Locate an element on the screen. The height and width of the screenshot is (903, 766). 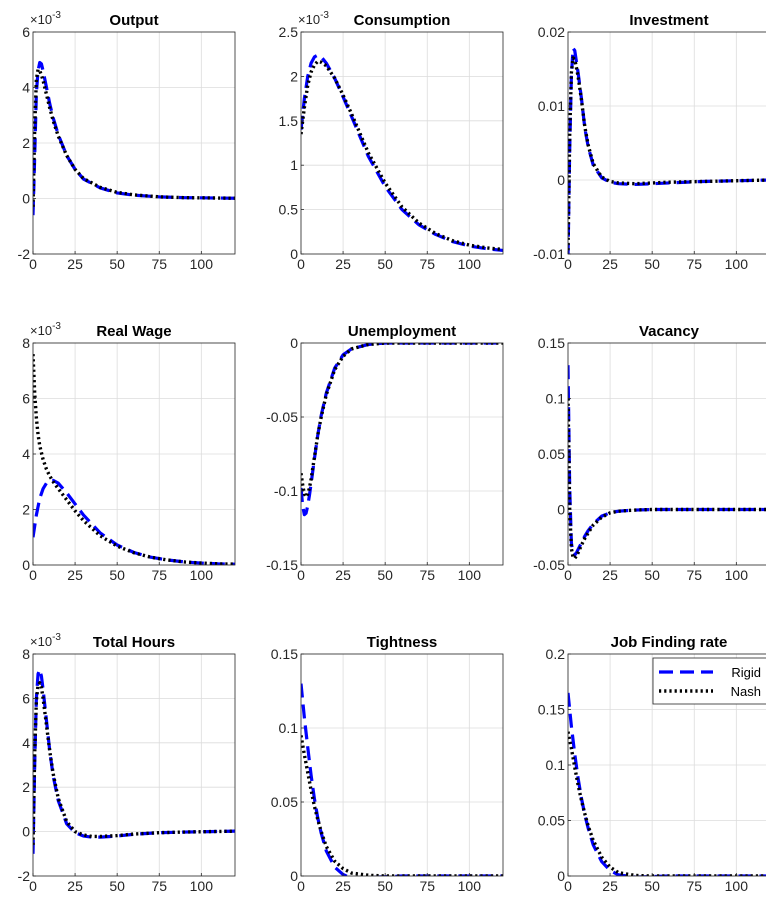
y-tick-label: 0.15 is located at coordinates (284, 654).